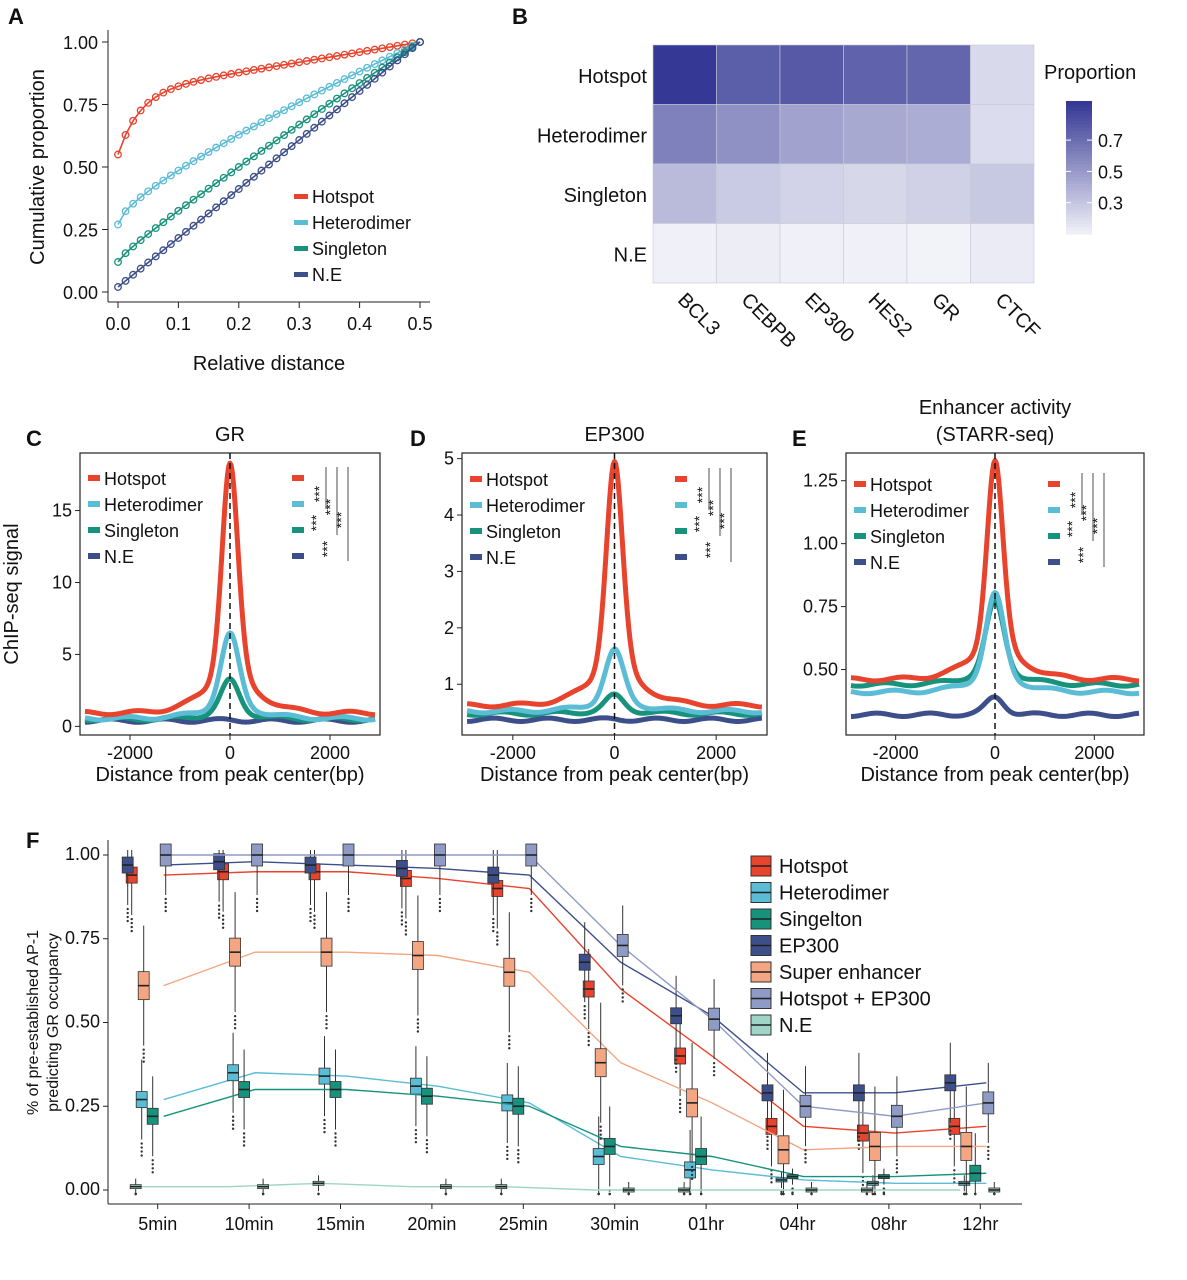  Describe the element at coordinates (684, 193) in the screenshot. I see `heatmap-cell-singleton-bcl3` at that location.